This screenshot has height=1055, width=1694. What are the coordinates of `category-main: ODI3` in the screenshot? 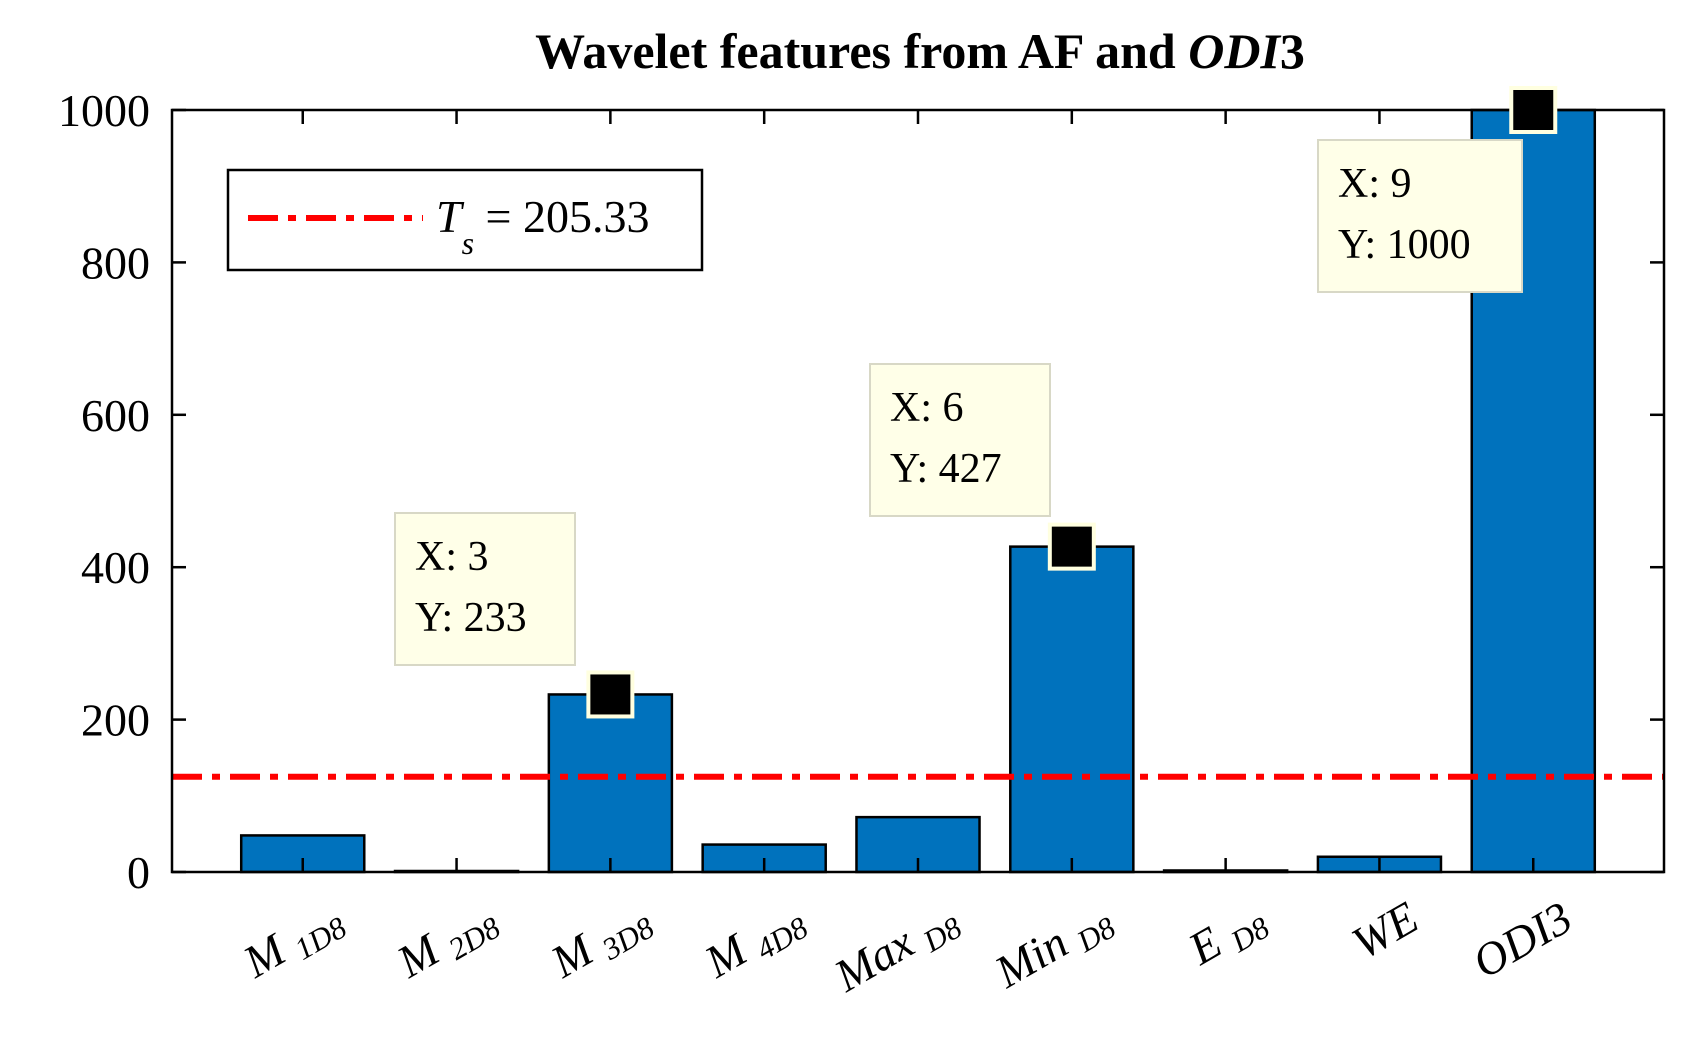 It's located at (1522, 939).